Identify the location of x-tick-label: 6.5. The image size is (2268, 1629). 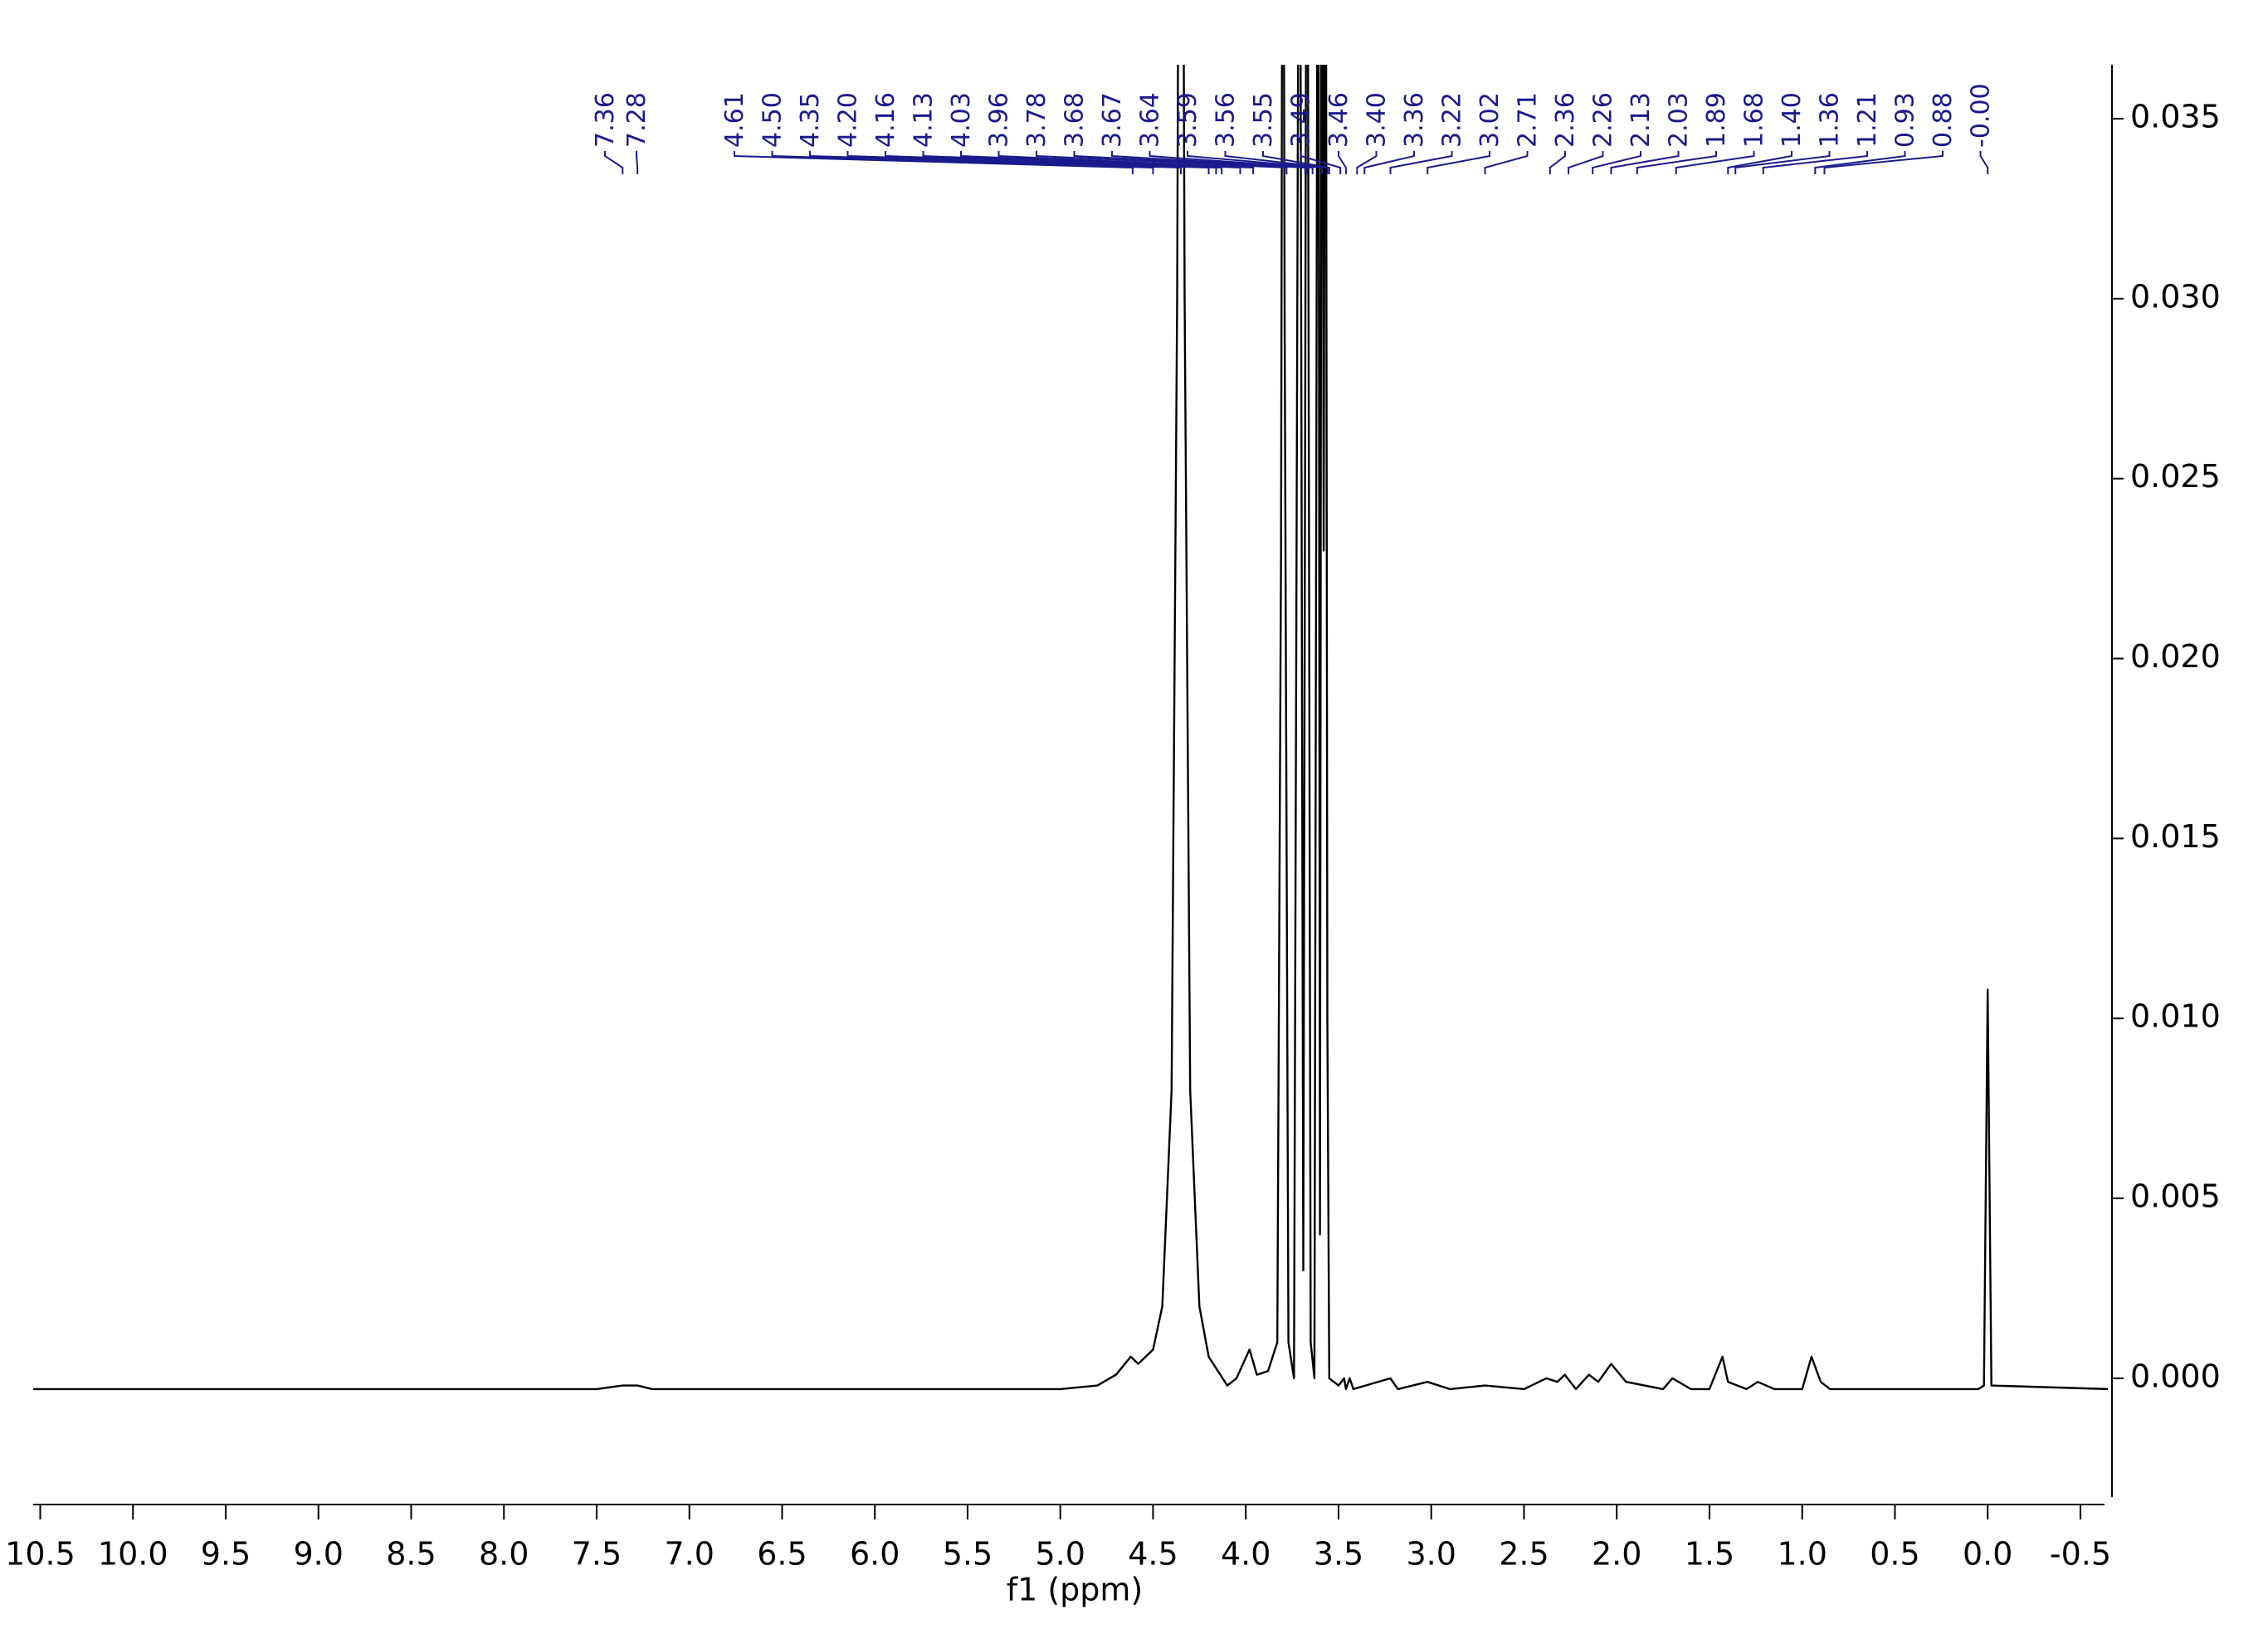
(782, 1554).